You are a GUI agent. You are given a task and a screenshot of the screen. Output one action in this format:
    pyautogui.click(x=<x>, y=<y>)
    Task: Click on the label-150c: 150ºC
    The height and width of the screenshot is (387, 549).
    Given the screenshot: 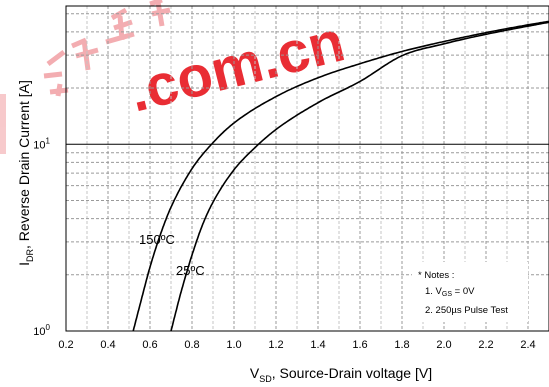 What is the action you would take?
    pyautogui.click(x=157, y=239)
    